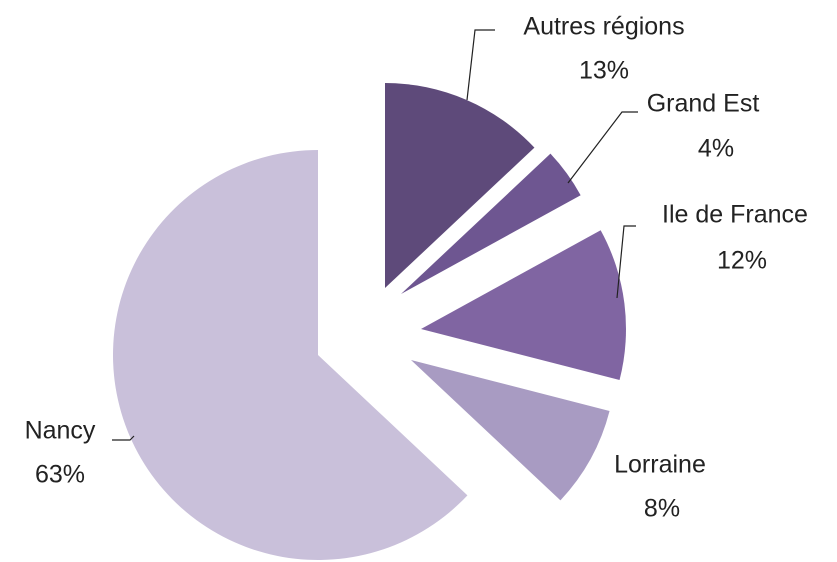 This screenshot has width=837, height=562. I want to click on slice-label: Nancy, so click(60, 431).